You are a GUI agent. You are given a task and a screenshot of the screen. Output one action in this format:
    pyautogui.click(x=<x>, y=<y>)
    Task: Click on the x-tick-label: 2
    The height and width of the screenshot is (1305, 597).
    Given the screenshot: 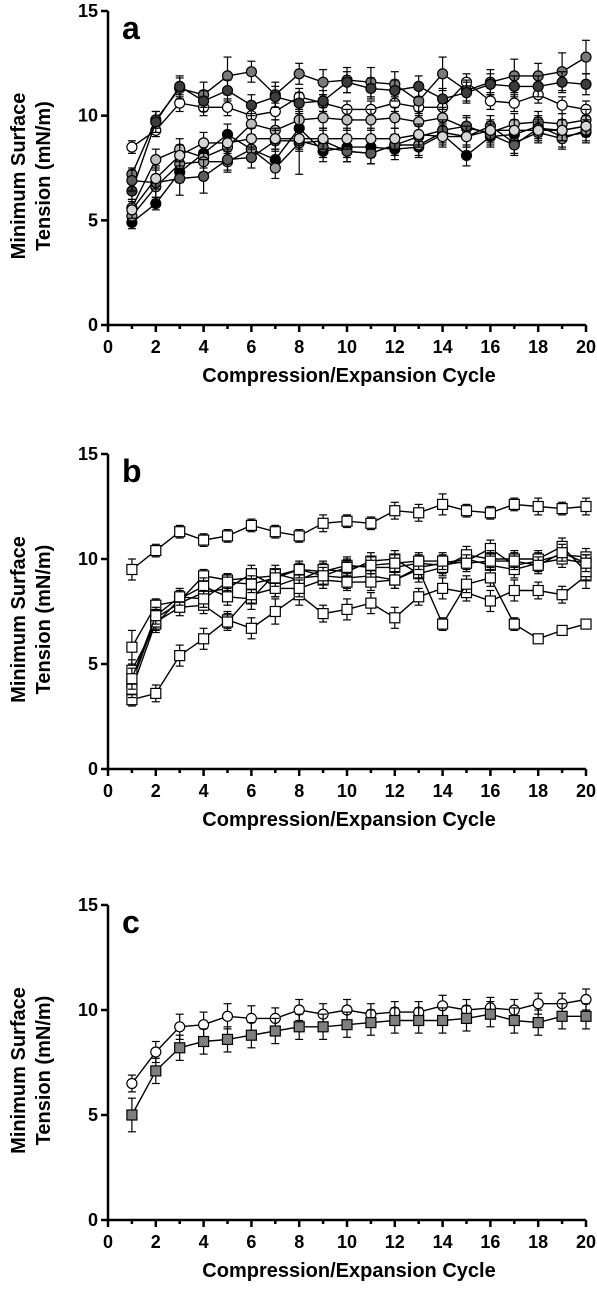 What is the action you would take?
    pyautogui.click(x=156, y=347)
    